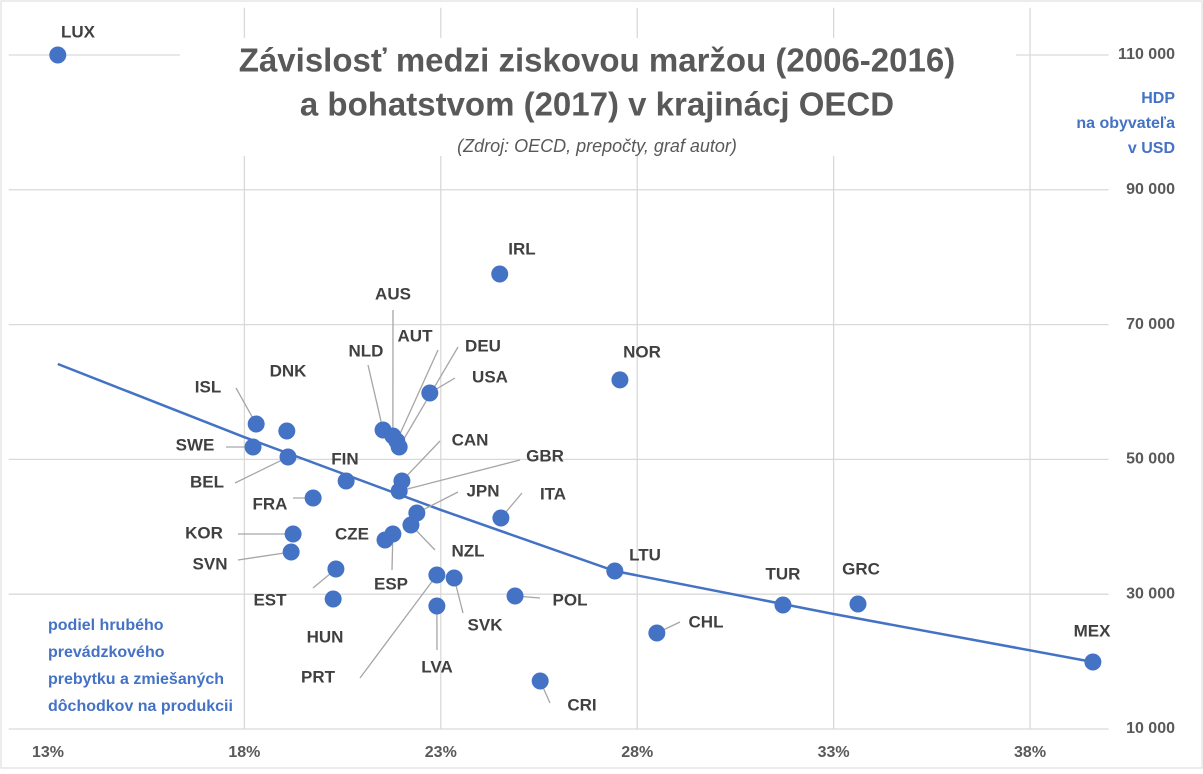  I want to click on point-label: MEX, so click(1093, 630).